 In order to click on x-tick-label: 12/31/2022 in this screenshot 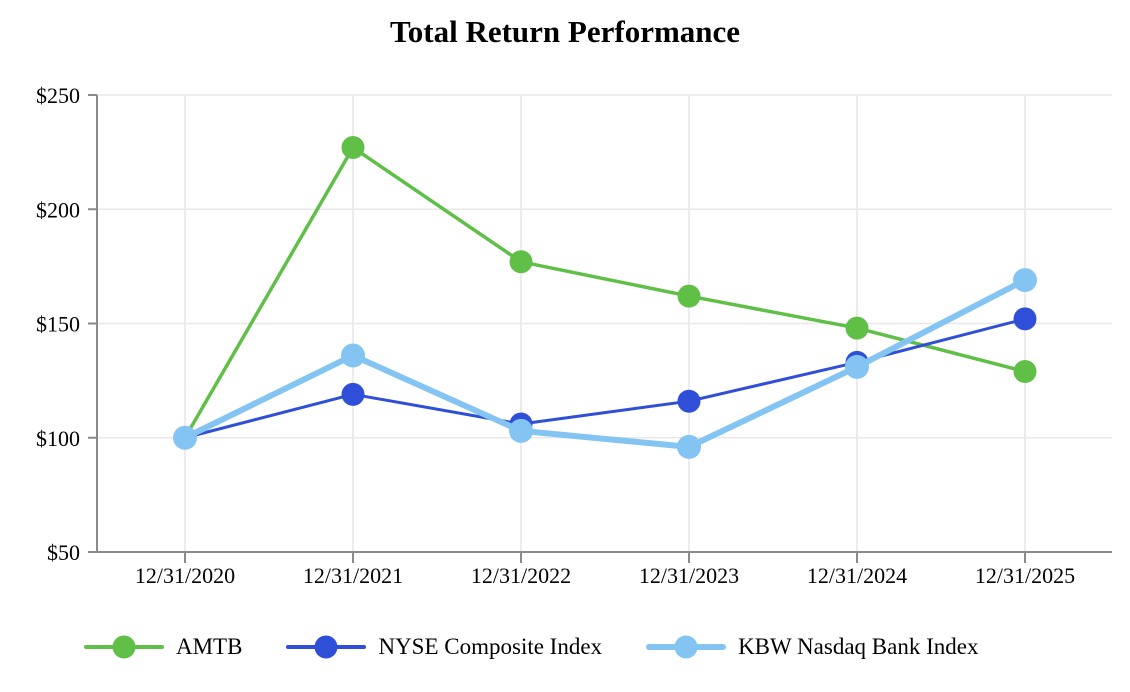, I will do `click(521, 575)`.